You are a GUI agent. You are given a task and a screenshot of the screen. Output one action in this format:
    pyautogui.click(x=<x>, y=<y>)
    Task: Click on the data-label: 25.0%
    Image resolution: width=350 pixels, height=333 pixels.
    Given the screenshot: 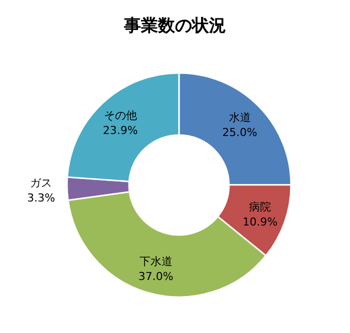 What is the action you would take?
    pyautogui.click(x=240, y=133)
    